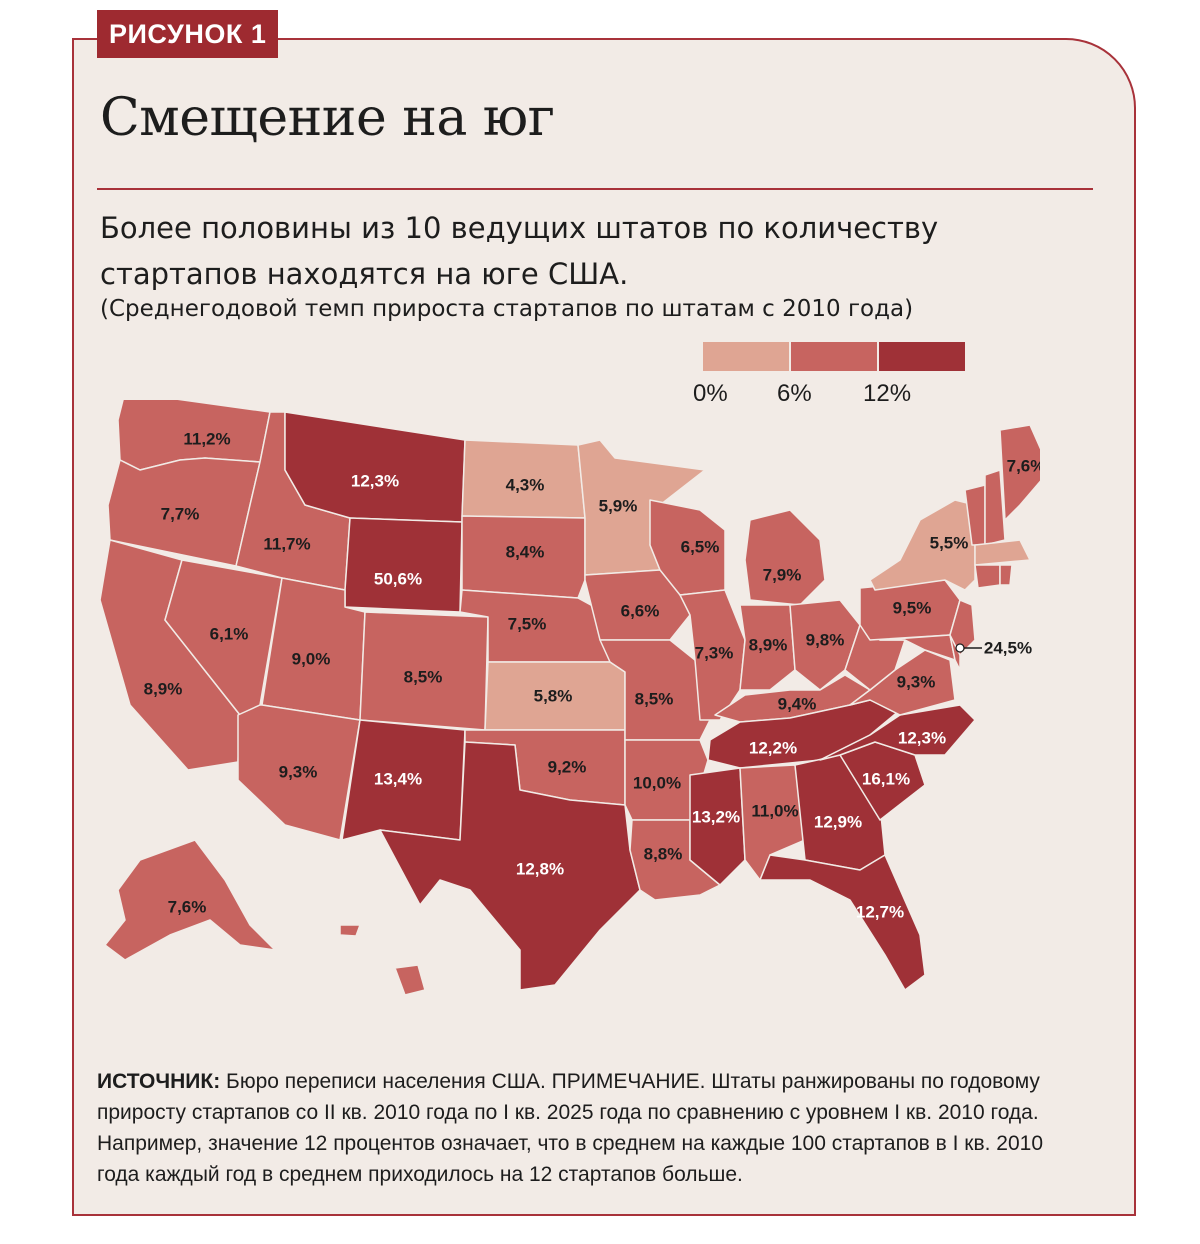 Image resolution: width=1200 pixels, height=1244 pixels. What do you see at coordinates (785, 557) in the screenshot?
I see `state-mi` at bounding box center [785, 557].